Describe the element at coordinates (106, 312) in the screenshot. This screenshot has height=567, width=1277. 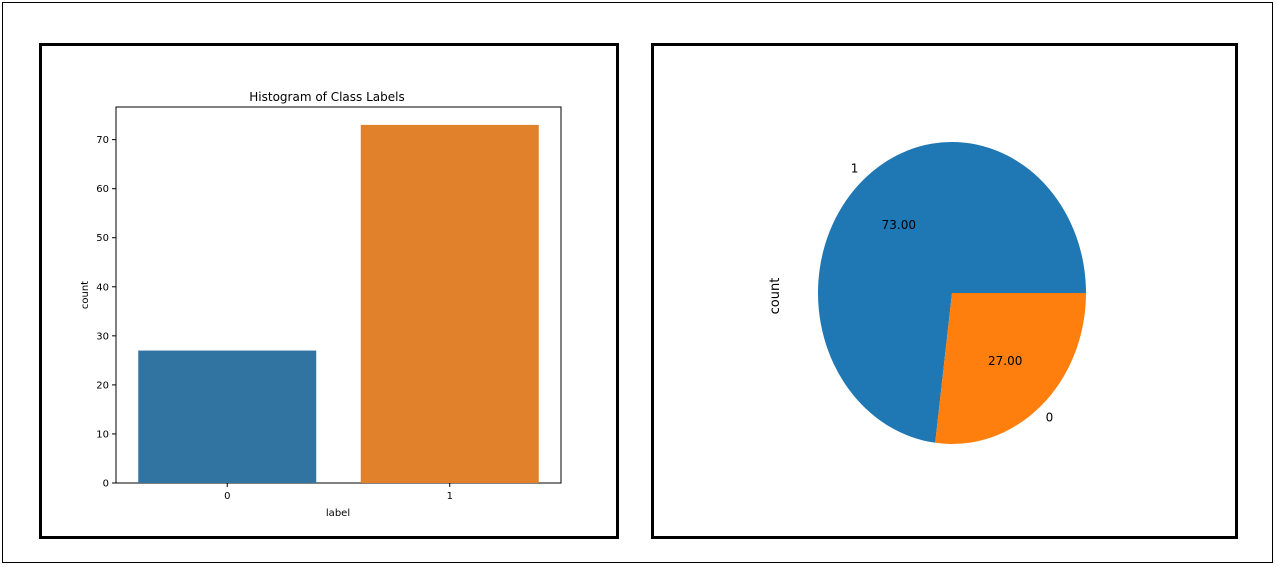
I see `bar-y-axis: 0 10 20 30 40 50 60 70` at that location.